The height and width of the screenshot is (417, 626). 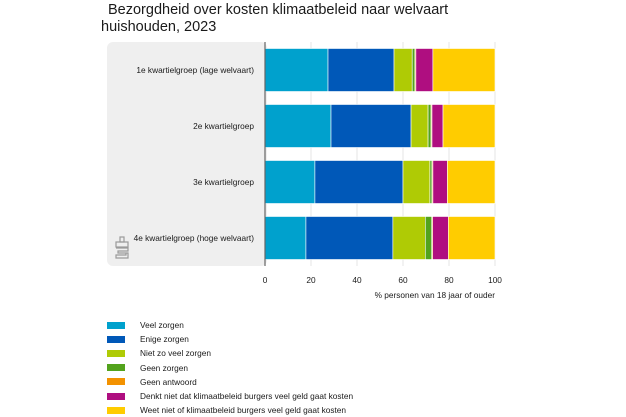 I want to click on legend-label: Niet zo veel zorgen, so click(x=176, y=353).